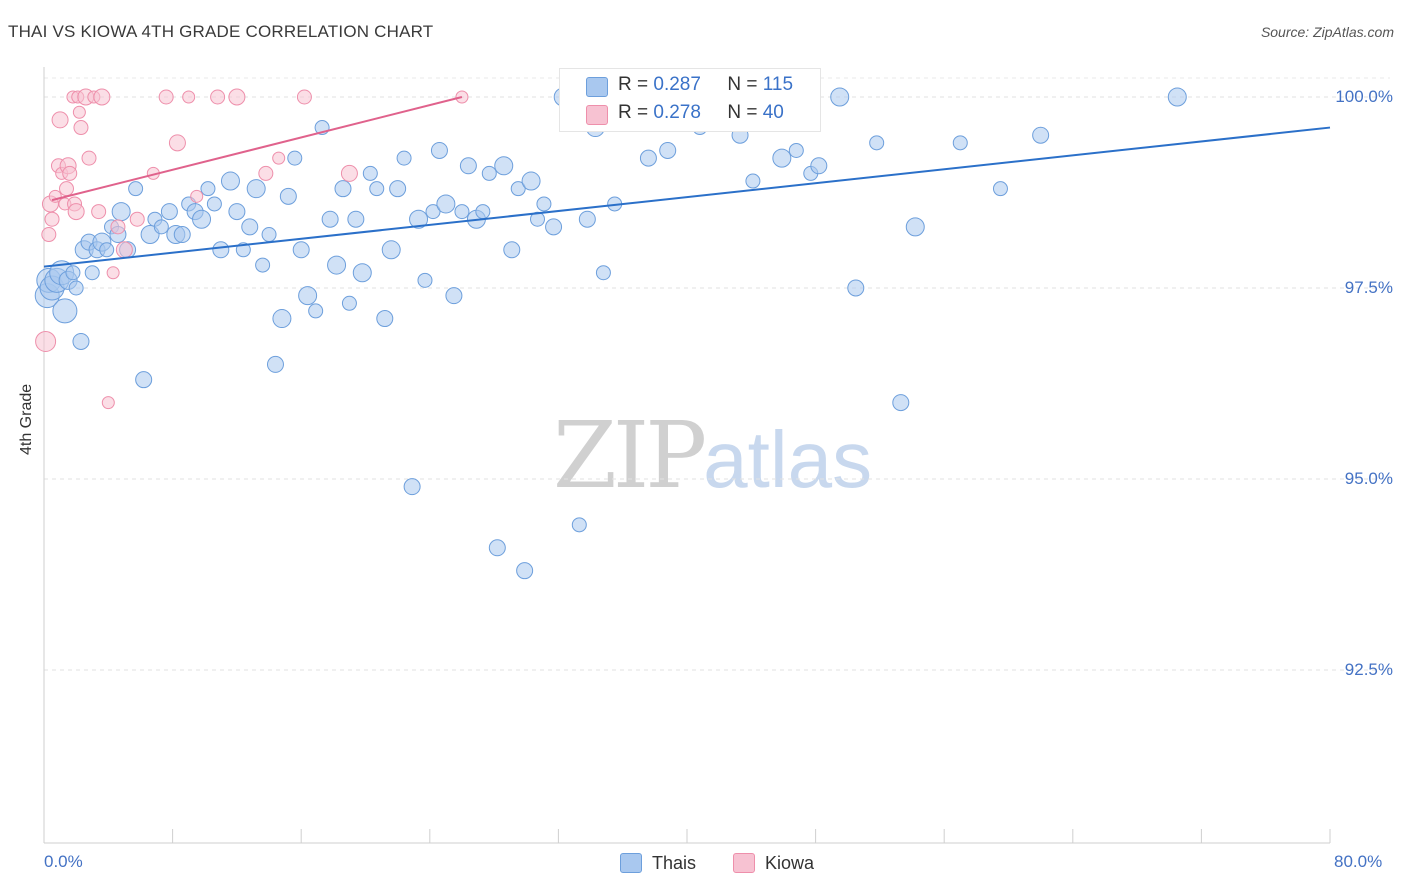 The width and height of the screenshot is (1406, 892). What do you see at coordinates (1327, 32) in the screenshot?
I see `source-label: Source: ZipAtlas.com` at bounding box center [1327, 32].